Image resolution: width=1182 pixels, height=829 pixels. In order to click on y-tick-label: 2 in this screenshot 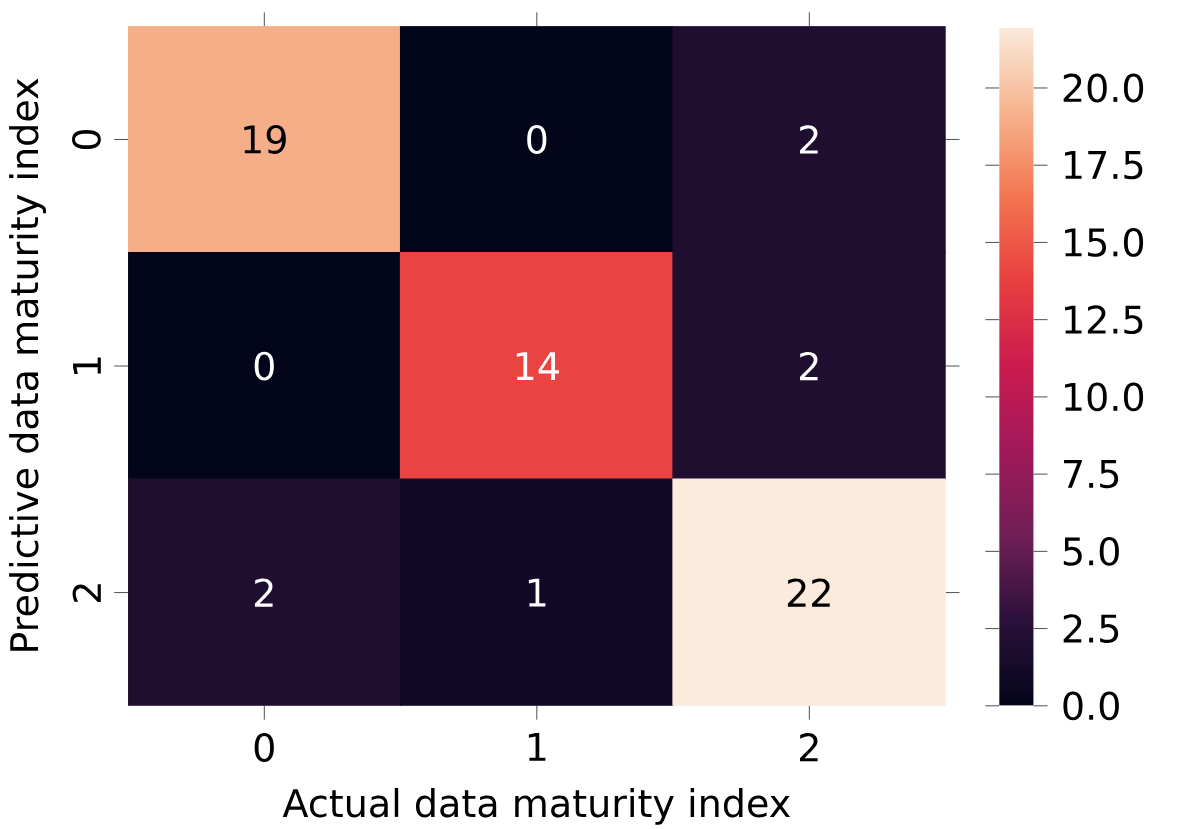, I will do `click(86, 593)`.